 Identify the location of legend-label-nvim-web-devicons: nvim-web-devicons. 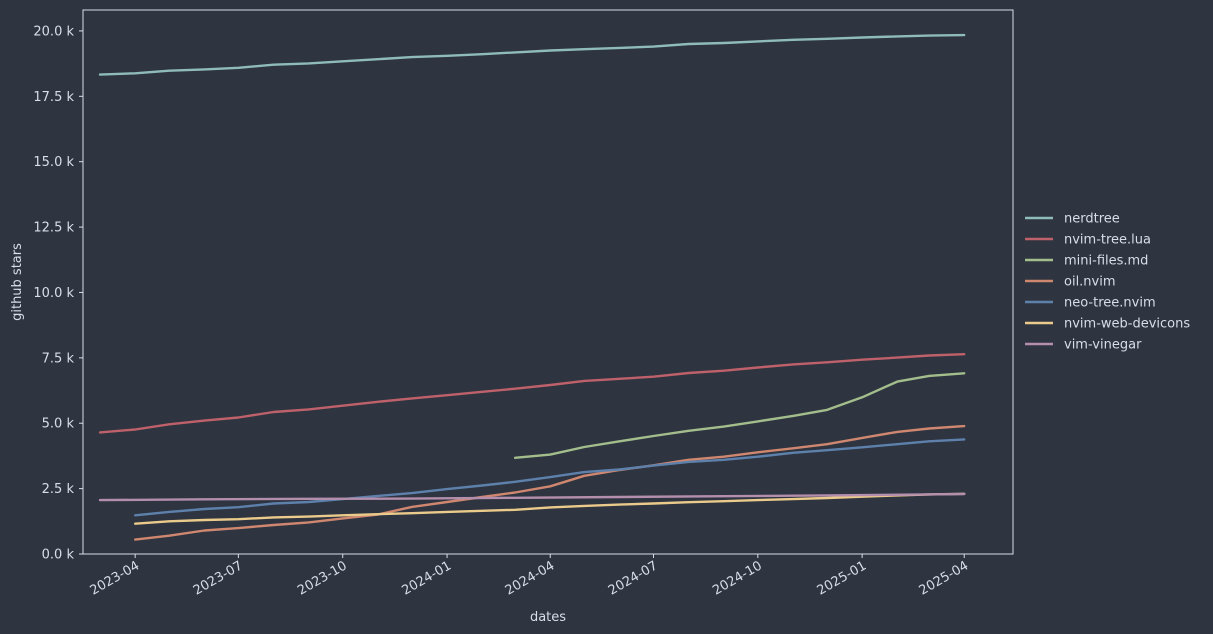
(1127, 324).